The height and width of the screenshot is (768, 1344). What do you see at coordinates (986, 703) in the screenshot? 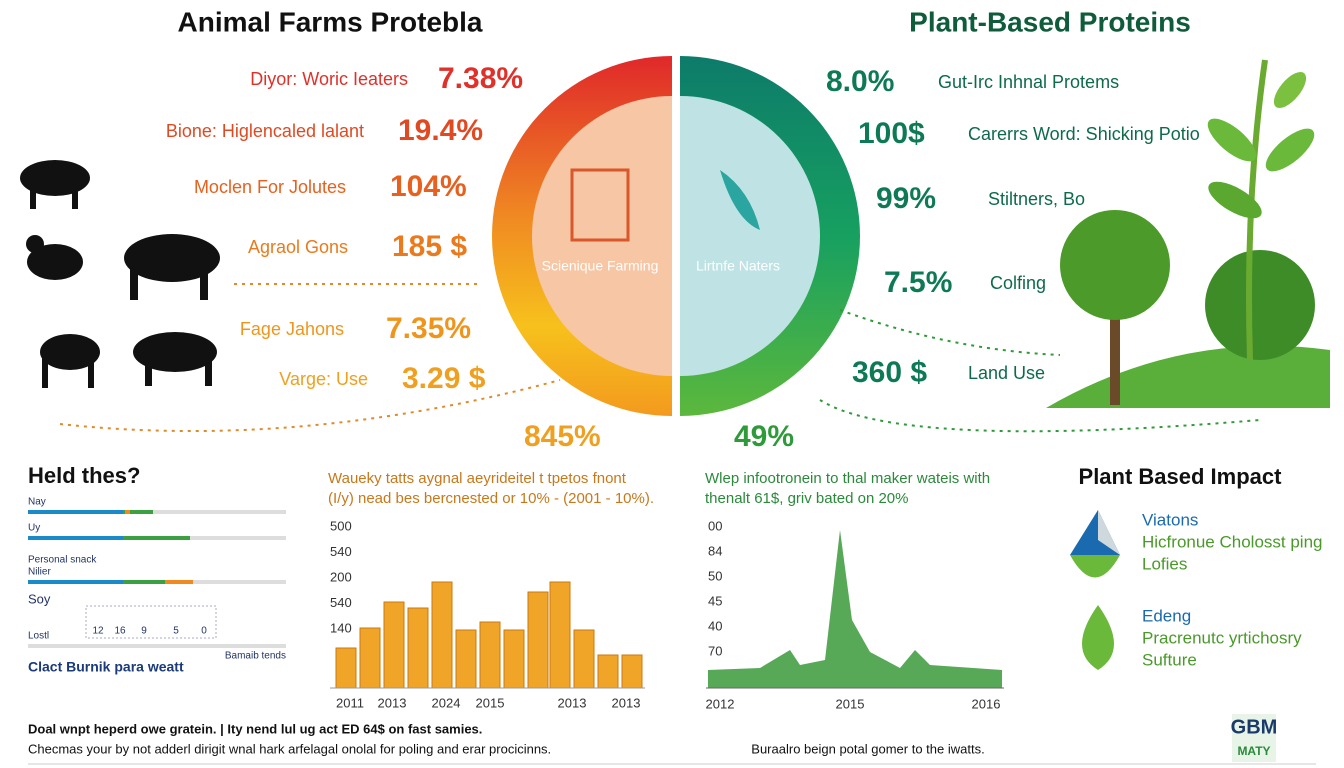
I see `x-label: 2016` at bounding box center [986, 703].